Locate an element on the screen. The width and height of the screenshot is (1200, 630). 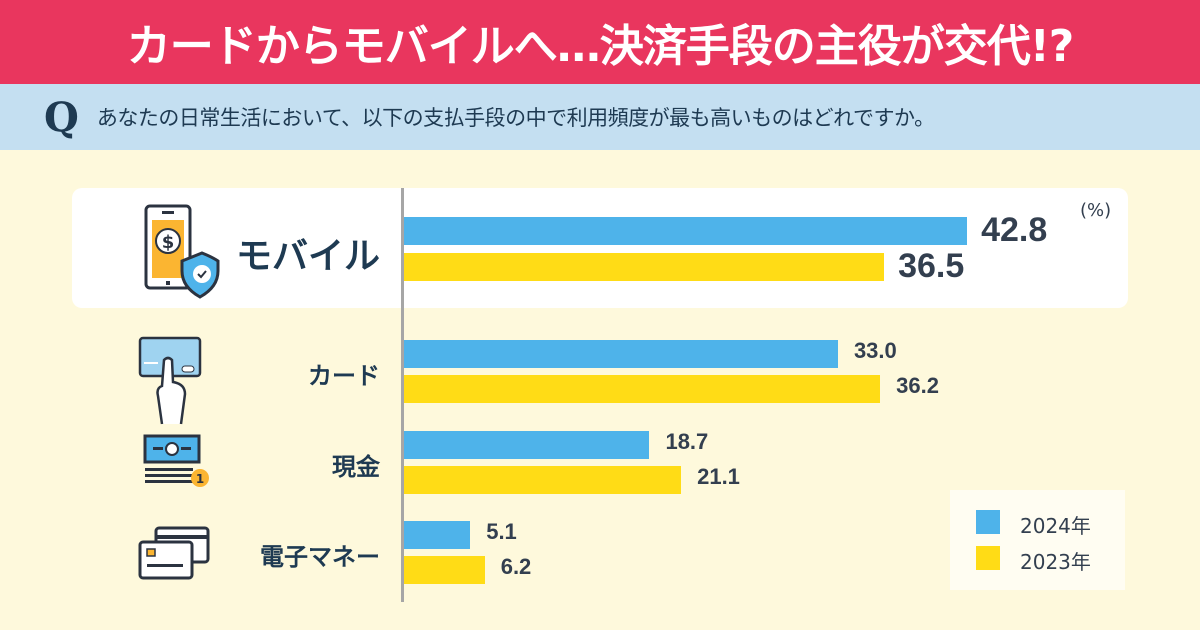
unit-label: (%) is located at coordinates (1096, 210).